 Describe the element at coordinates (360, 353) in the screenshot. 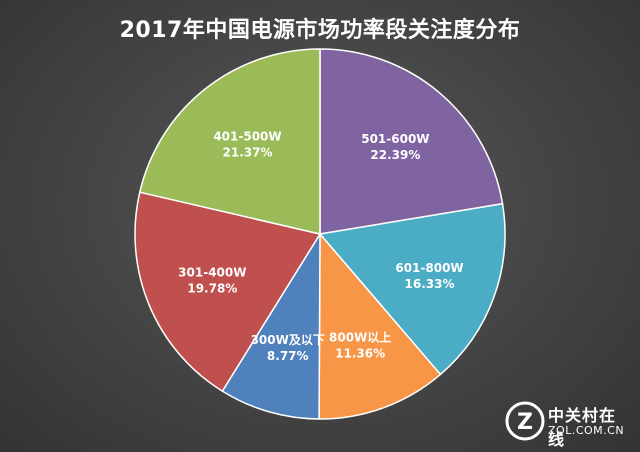

I see `slice-value-label: 11.36%` at that location.